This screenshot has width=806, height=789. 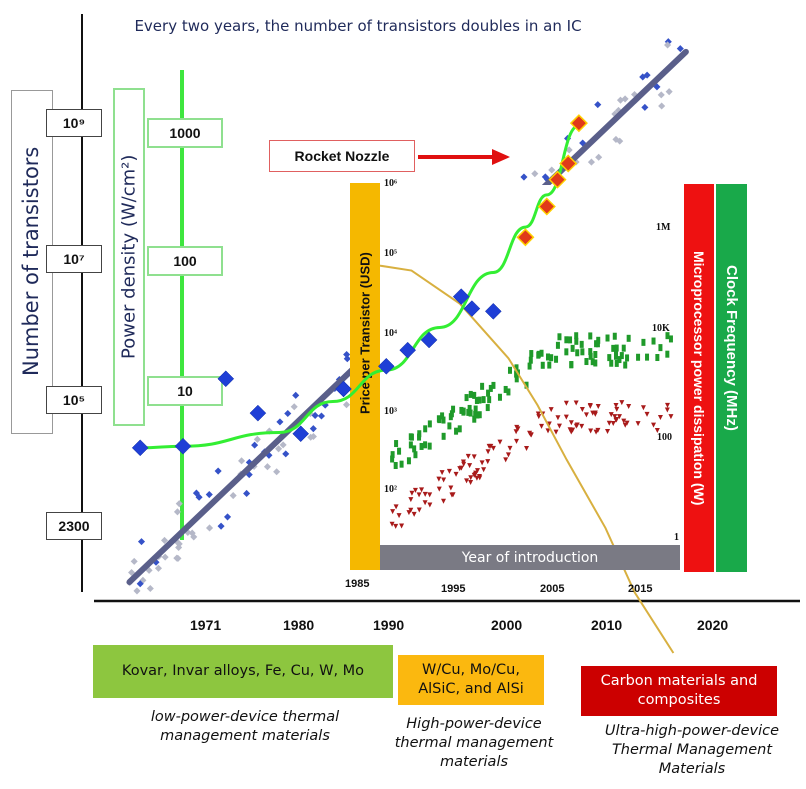 What do you see at coordinates (661, 328) in the screenshot?
I see `inset-tick-10K: 10K` at bounding box center [661, 328].